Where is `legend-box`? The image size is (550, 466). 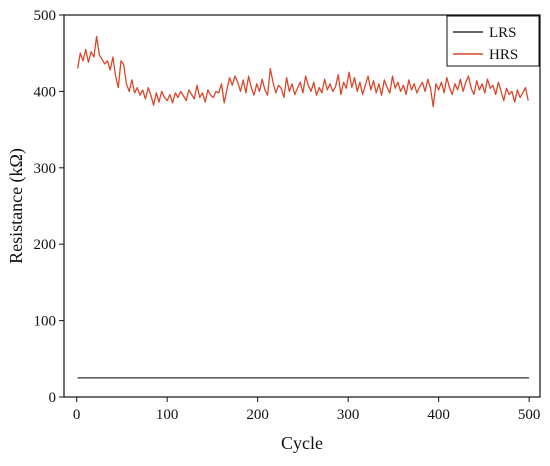
legend-box is located at coordinates (493, 41).